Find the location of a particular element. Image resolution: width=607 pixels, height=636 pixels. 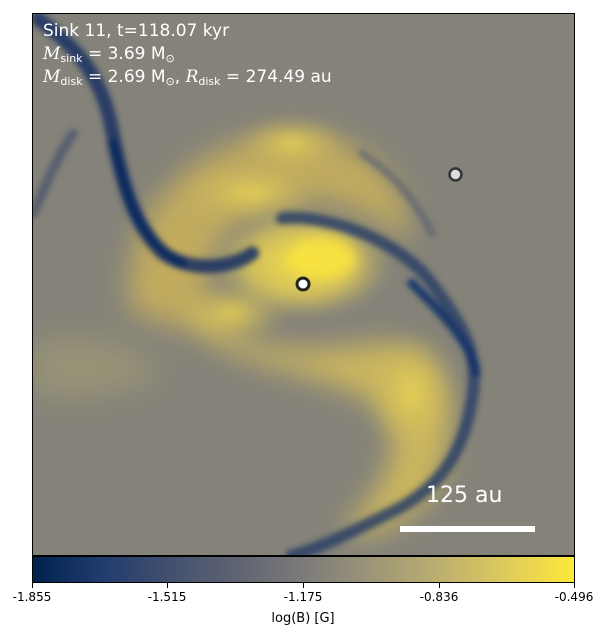

colorbar-tick-label: -1.515 is located at coordinates (167, 597).